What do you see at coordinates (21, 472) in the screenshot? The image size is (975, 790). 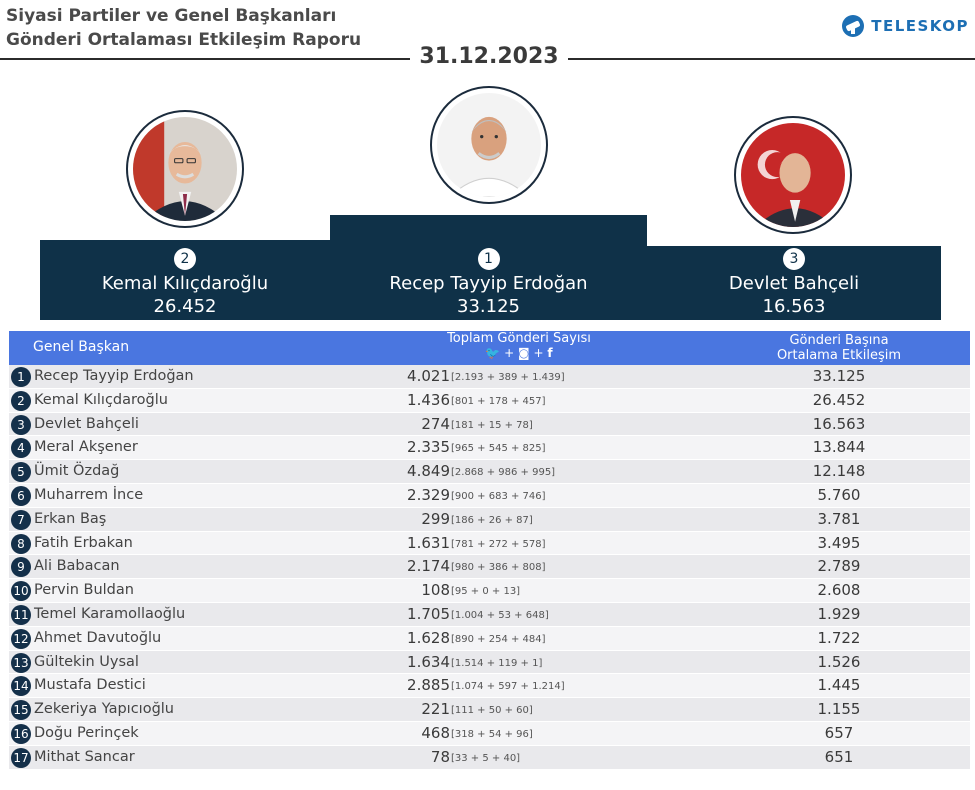 I see `rank-badge: 5` at bounding box center [21, 472].